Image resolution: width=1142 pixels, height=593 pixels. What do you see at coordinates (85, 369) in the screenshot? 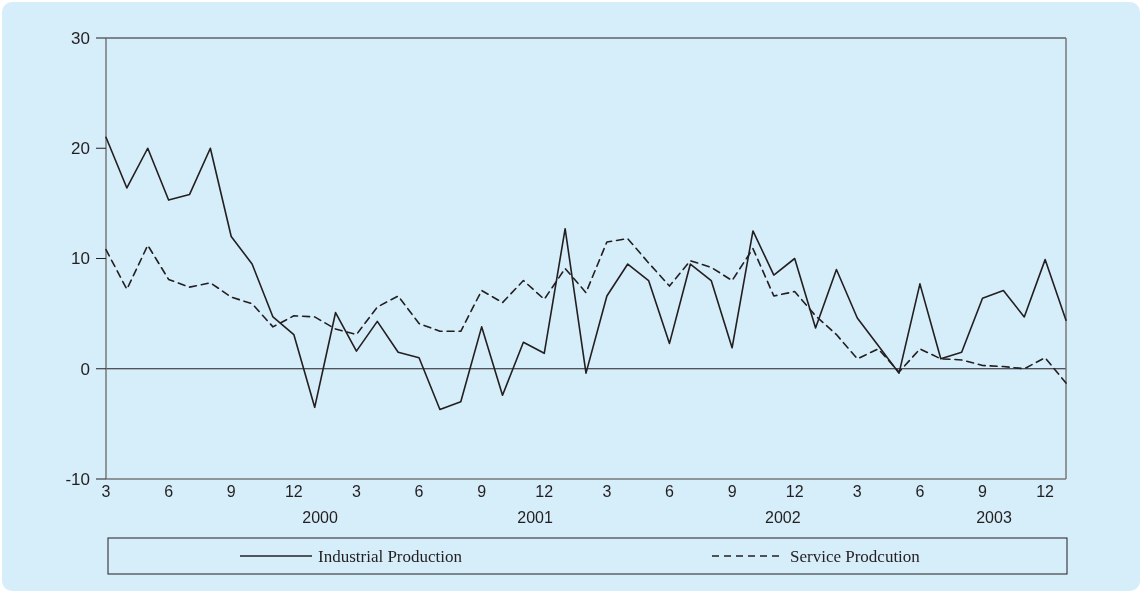
I see `y-tick-label: 0` at bounding box center [85, 369].